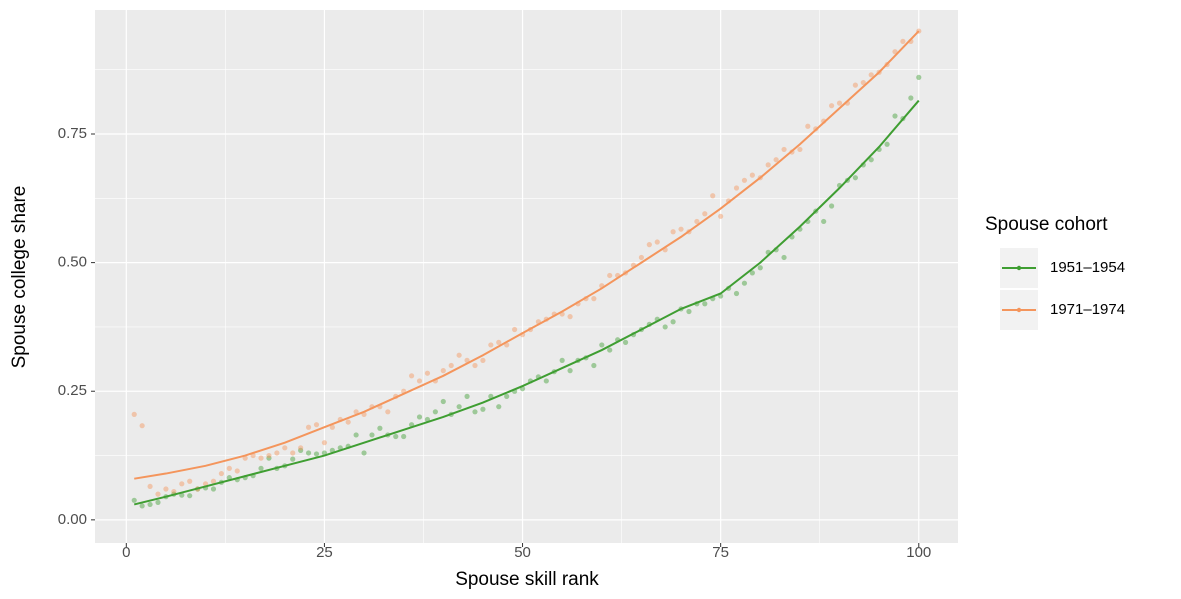 This screenshot has height=599, width=1181. Describe the element at coordinates (72, 262) in the screenshot. I see `y-tick-label: 0.50` at that location.